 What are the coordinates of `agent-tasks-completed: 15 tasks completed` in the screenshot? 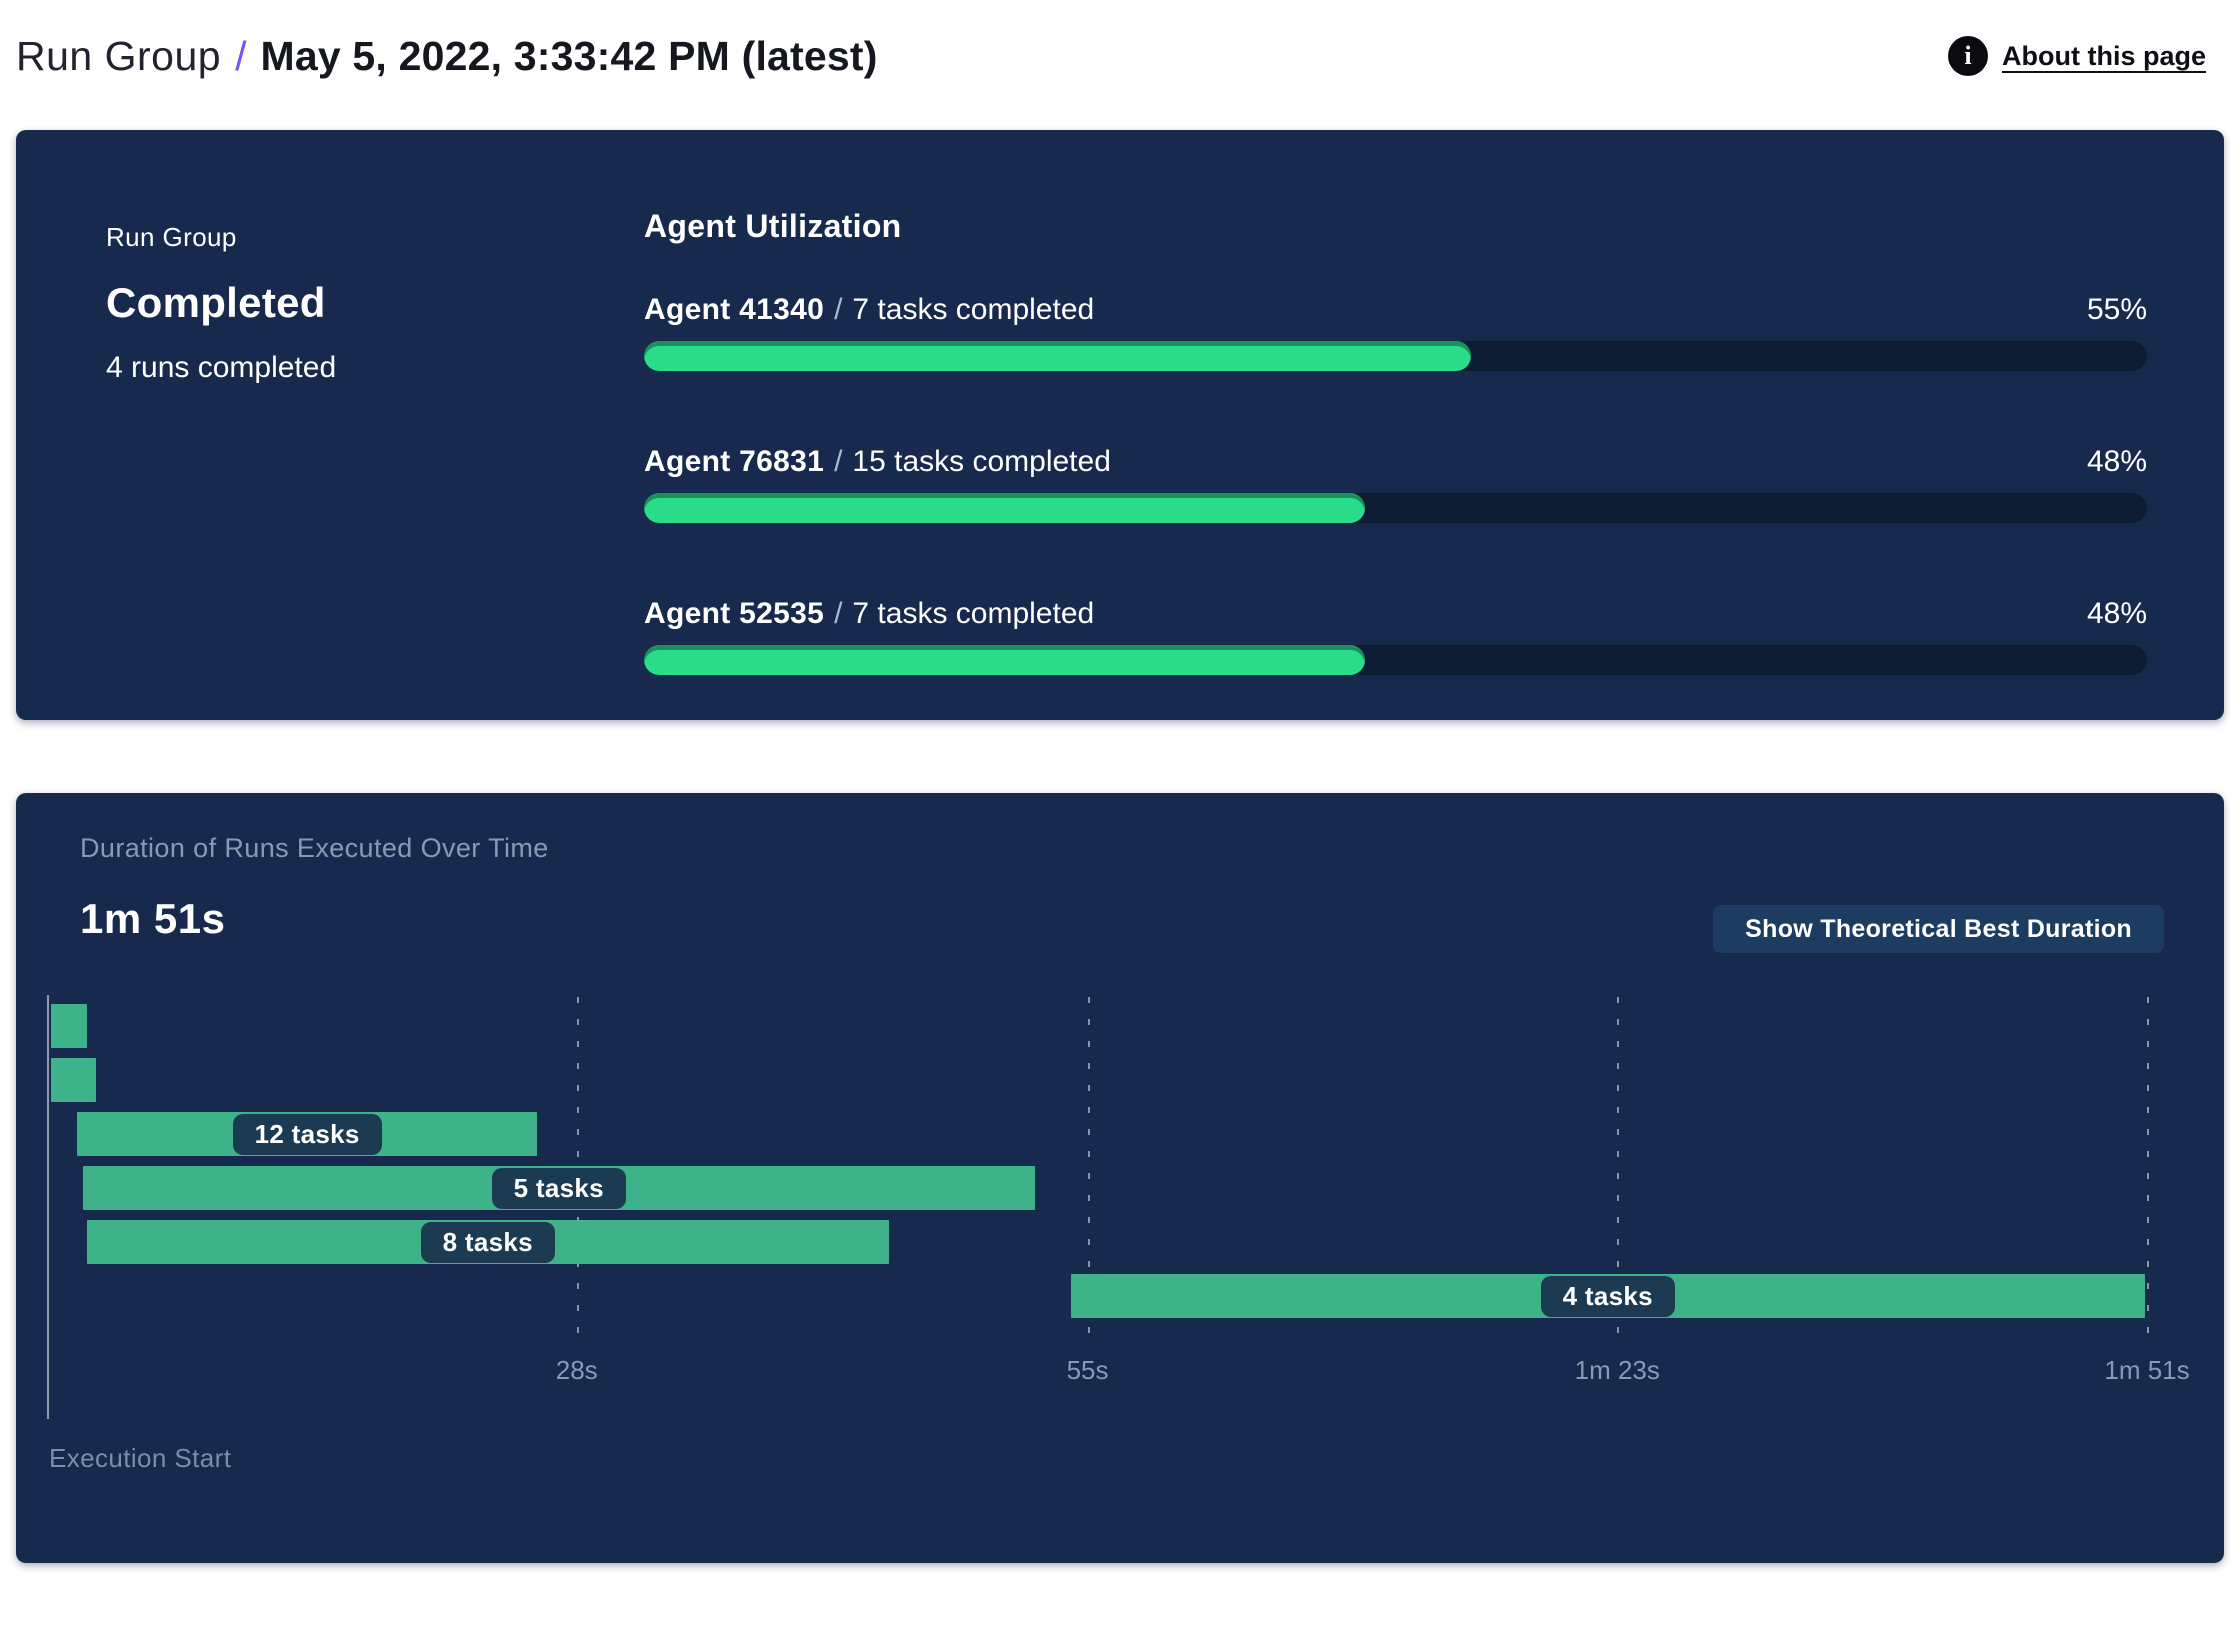 It's located at (981, 461).